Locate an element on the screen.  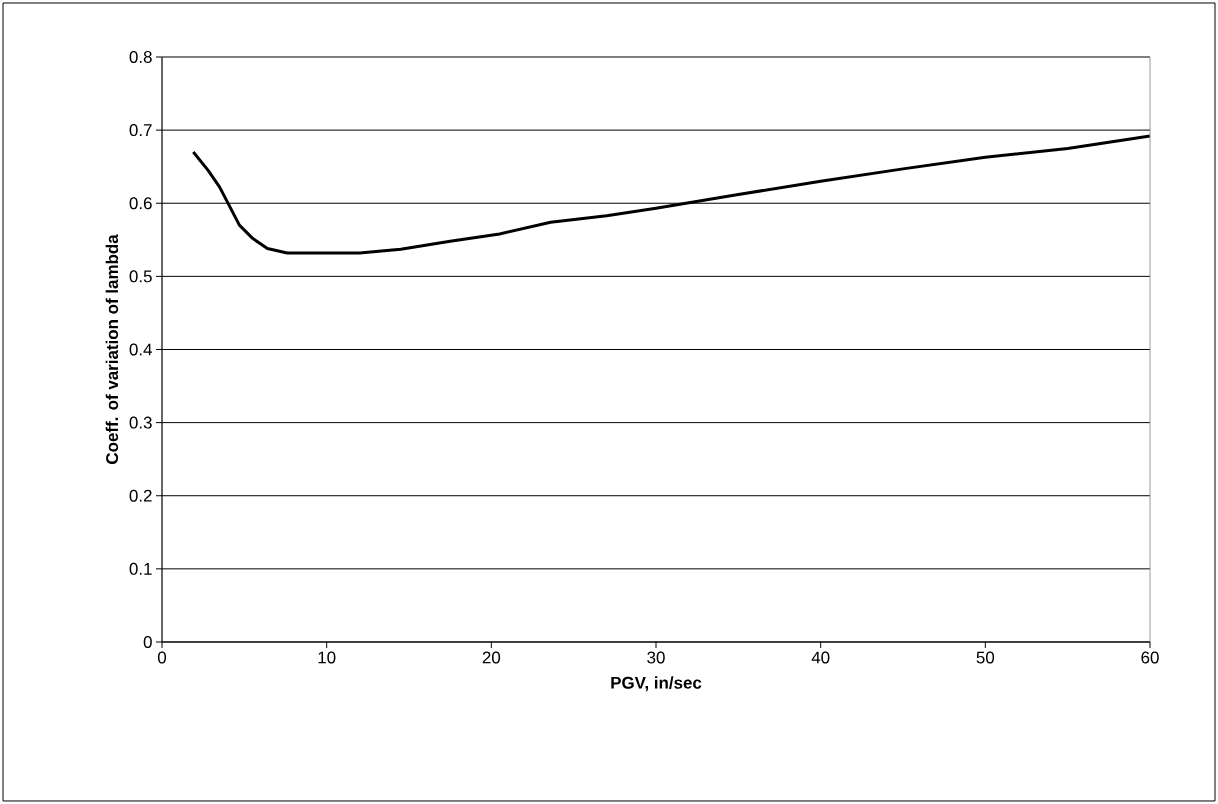
y-tick-label: 0 is located at coordinates (147, 641).